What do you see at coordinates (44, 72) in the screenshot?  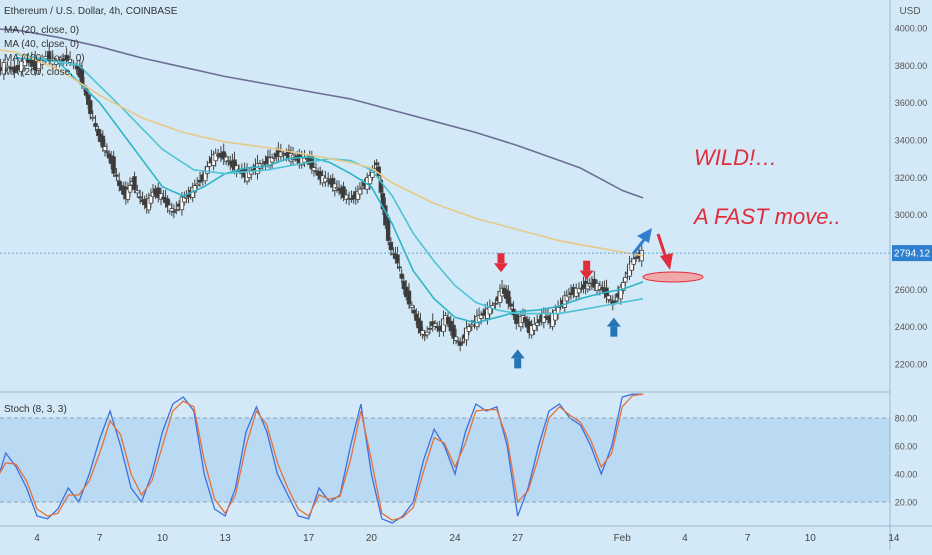 I see `ma-legend-200: MA (200, close, 0)` at bounding box center [44, 72].